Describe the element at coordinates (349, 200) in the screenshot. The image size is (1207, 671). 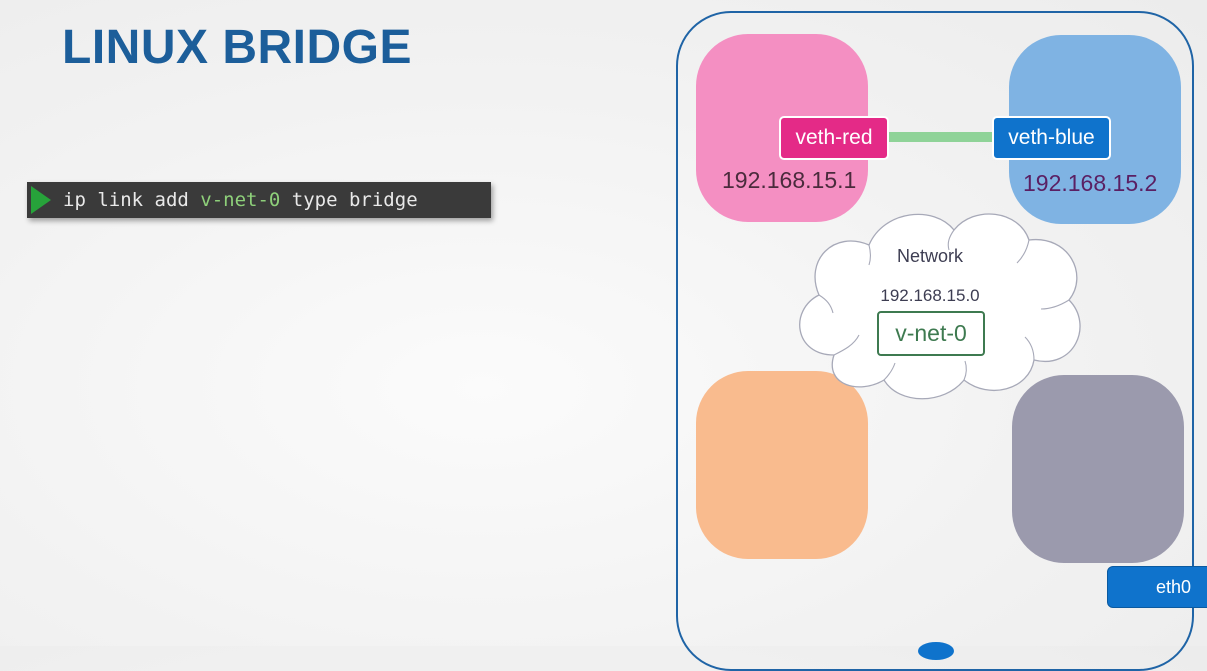
I see `command-part-2: type bridge` at that location.